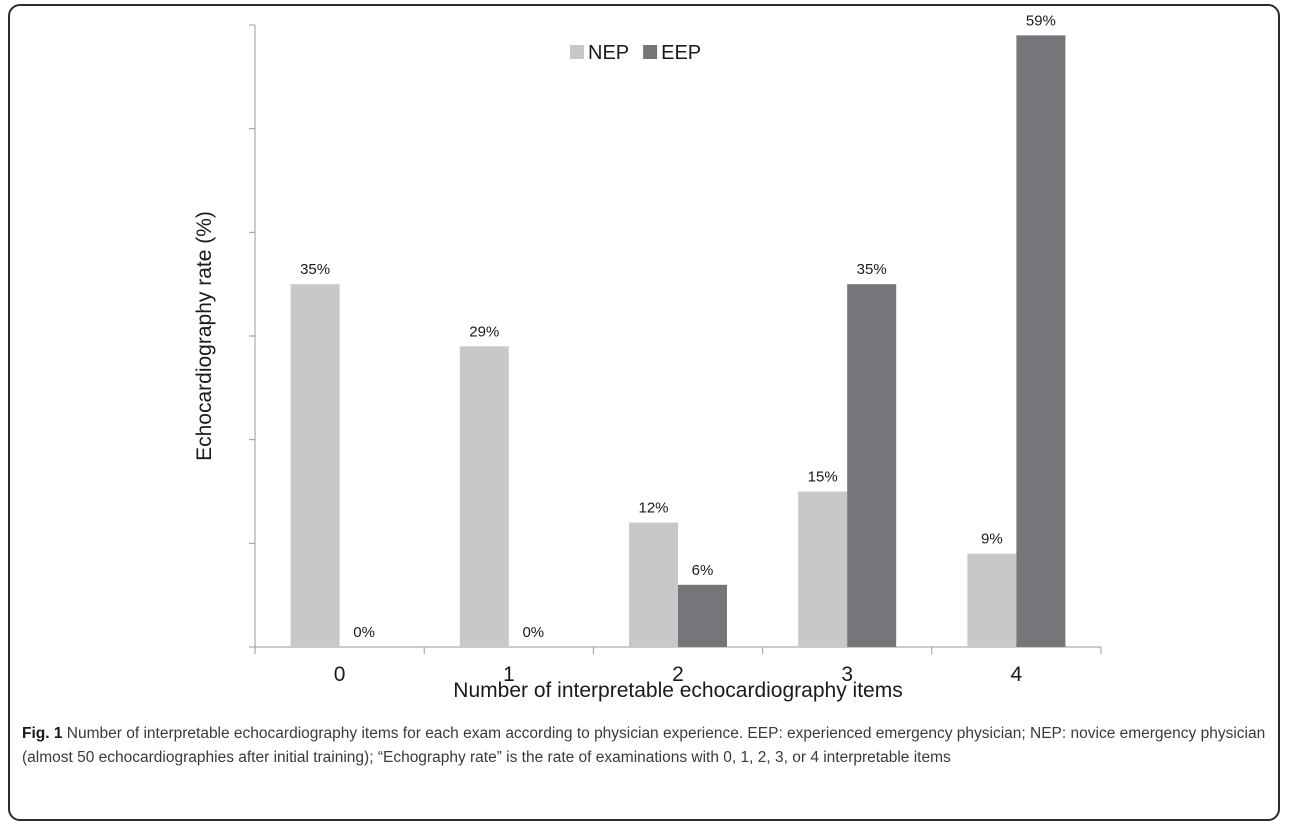 The height and width of the screenshot is (831, 1292). What do you see at coordinates (1017, 674) in the screenshot?
I see `x-tick-label-4: 4` at bounding box center [1017, 674].